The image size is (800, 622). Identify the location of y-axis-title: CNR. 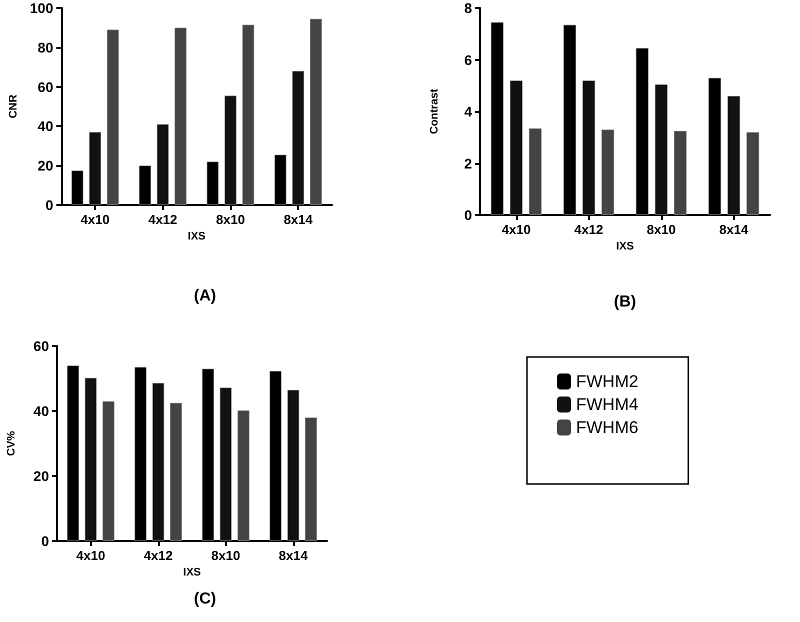
(14, 106).